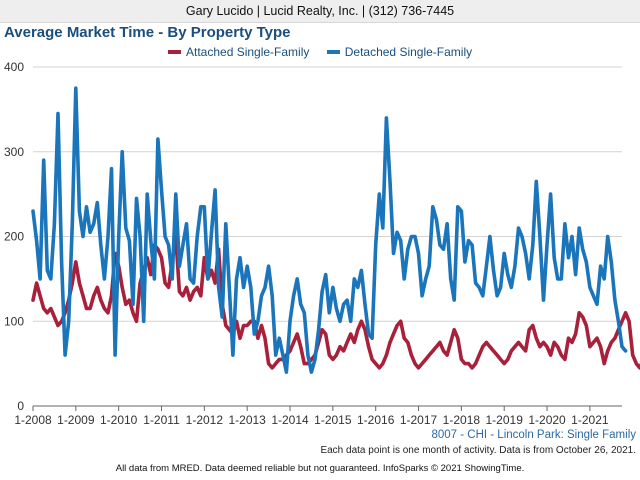  What do you see at coordinates (174, 51) in the screenshot?
I see `legend-swatch-attached` at bounding box center [174, 51].